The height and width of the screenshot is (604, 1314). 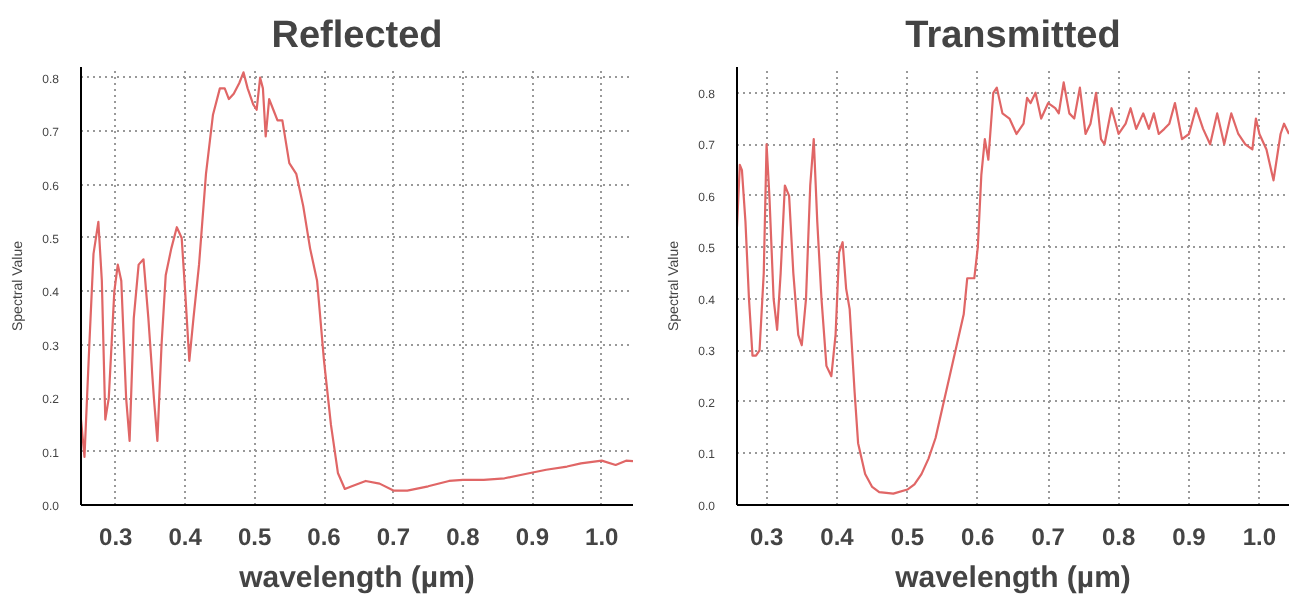 What do you see at coordinates (1013, 36) in the screenshot?
I see `chart-title: Transmitted` at bounding box center [1013, 36].